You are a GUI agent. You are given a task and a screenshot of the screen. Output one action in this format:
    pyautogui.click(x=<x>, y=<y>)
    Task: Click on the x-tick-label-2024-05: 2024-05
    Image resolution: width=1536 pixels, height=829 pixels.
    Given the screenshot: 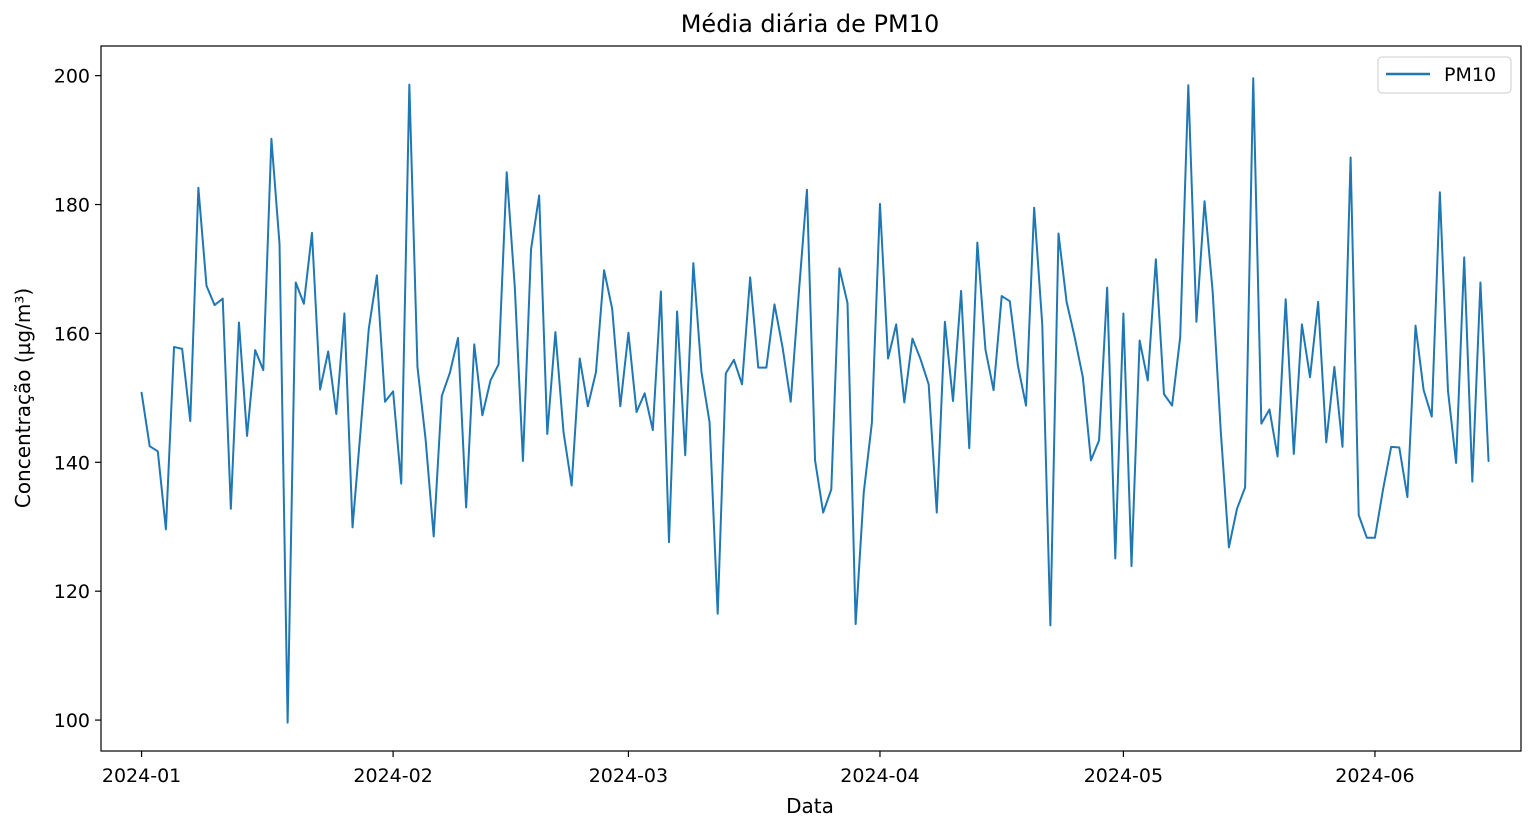 What is the action you would take?
    pyautogui.click(x=1123, y=776)
    